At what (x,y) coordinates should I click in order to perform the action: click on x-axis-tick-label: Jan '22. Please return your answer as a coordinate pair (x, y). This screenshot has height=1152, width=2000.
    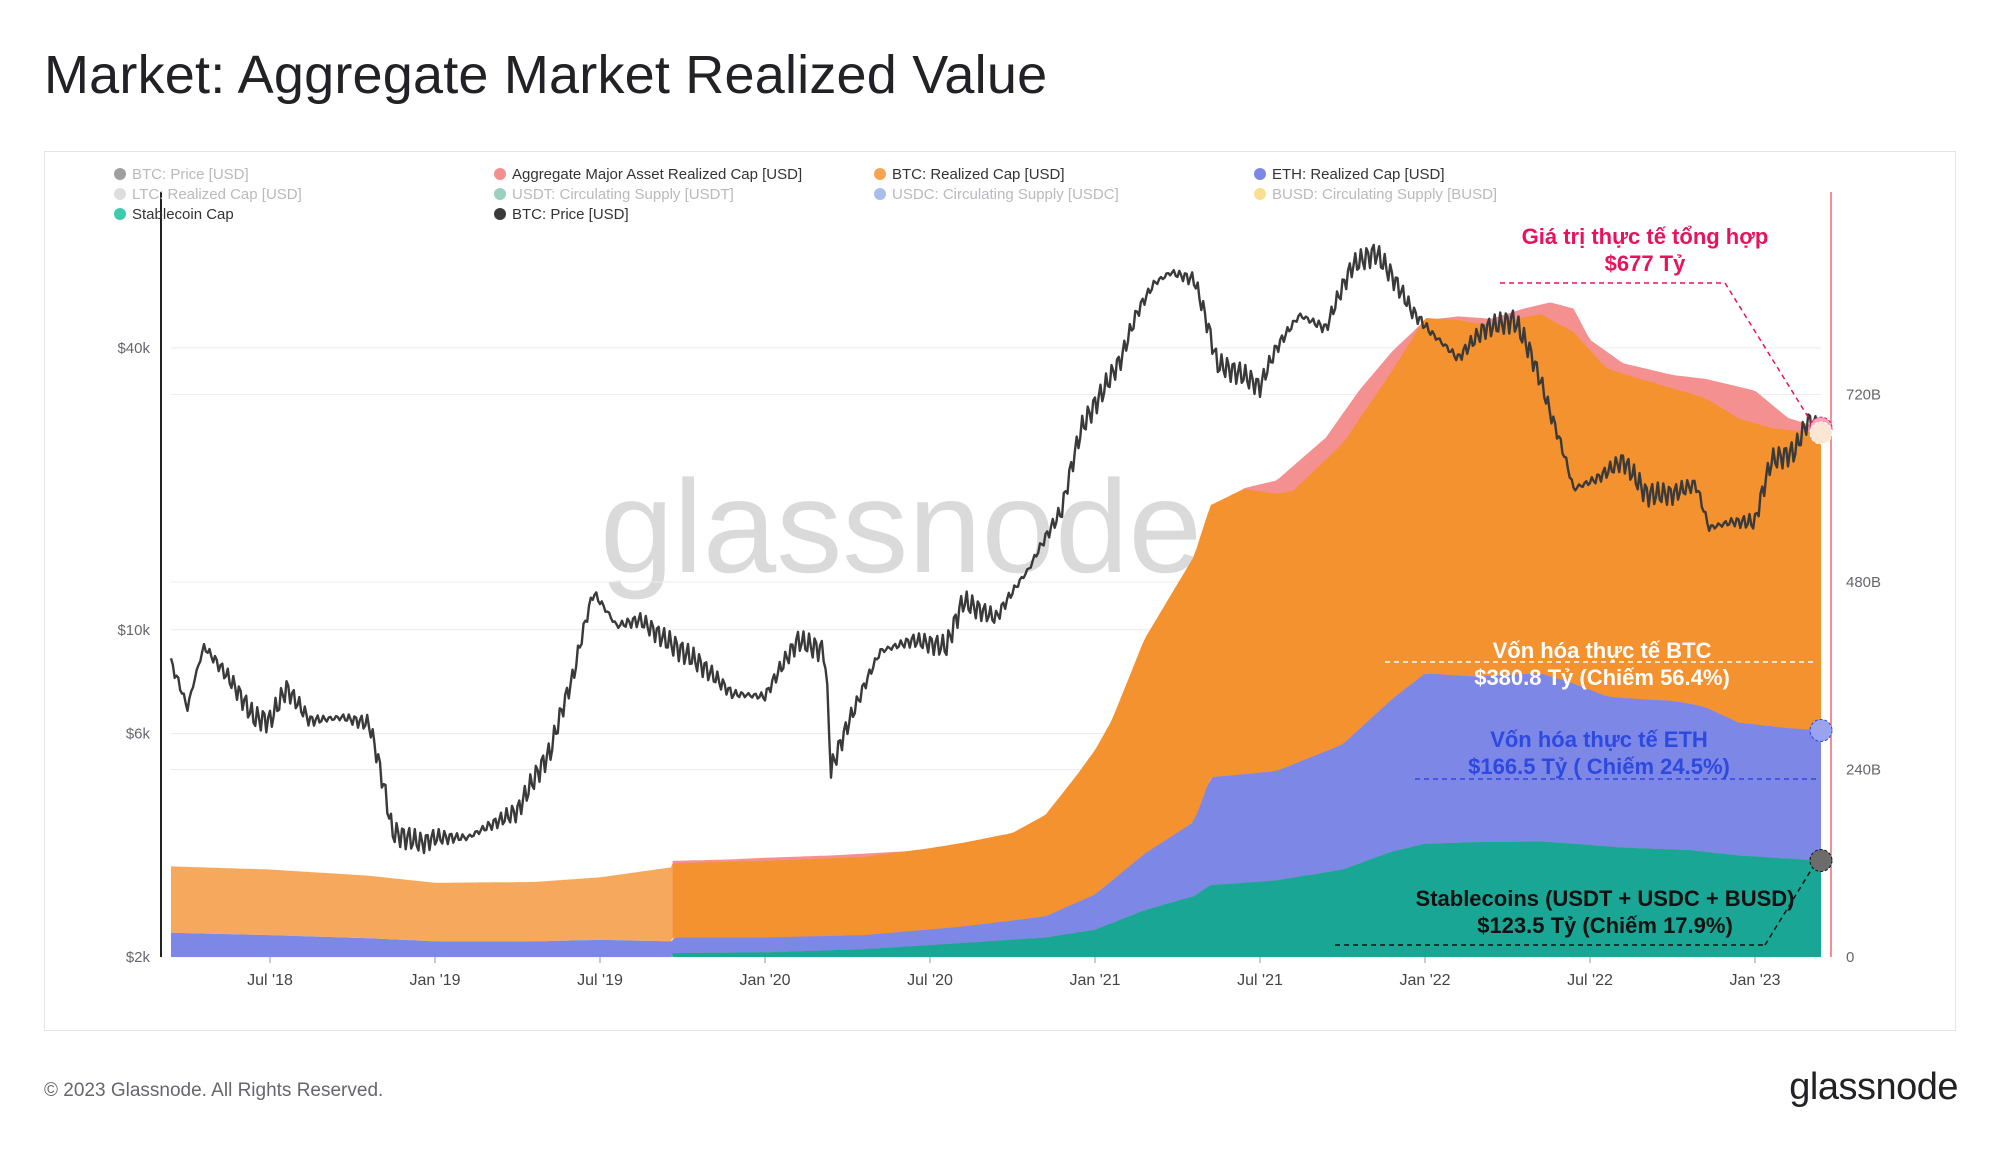
    Looking at the image, I should click on (1424, 980).